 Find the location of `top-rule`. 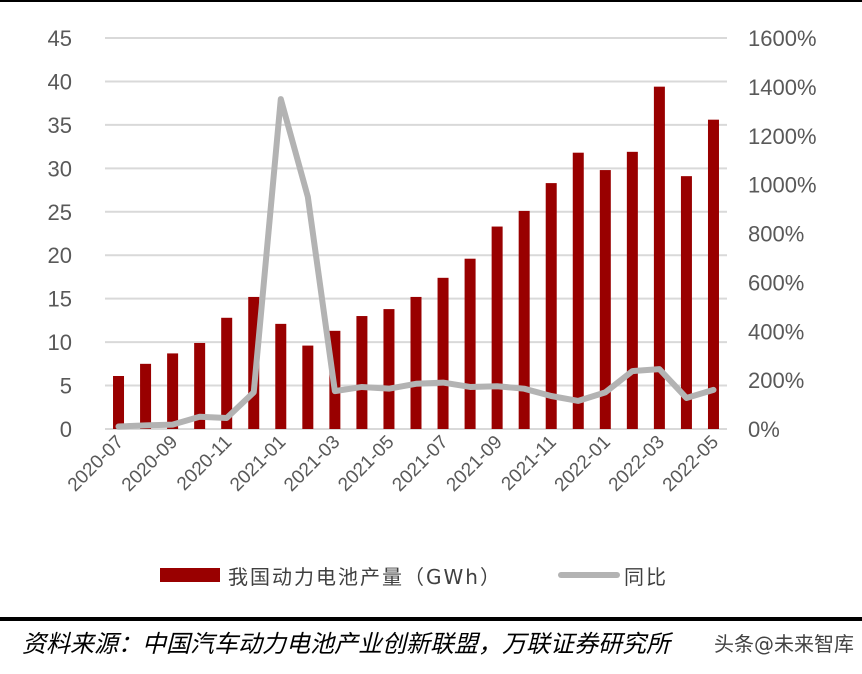

top-rule is located at coordinates (431, 1).